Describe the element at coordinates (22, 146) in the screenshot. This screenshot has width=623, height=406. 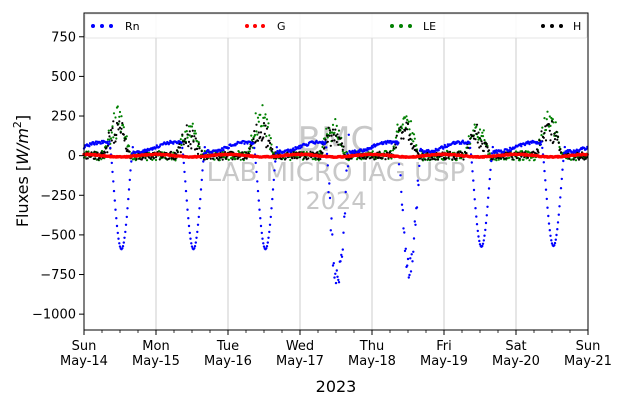
I see `y-axis-title-unit: W/m` at that location.